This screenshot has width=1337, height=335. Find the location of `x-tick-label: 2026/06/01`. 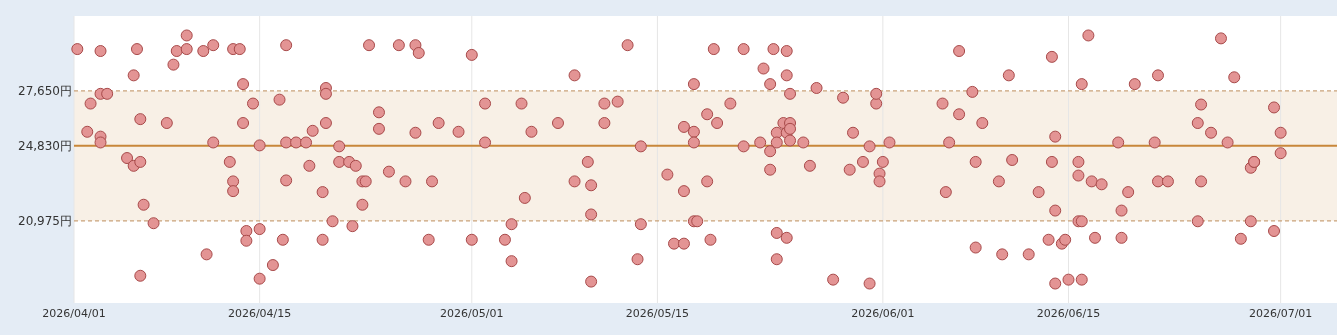

x-tick-label: 2026/06/01 is located at coordinates (883, 313).